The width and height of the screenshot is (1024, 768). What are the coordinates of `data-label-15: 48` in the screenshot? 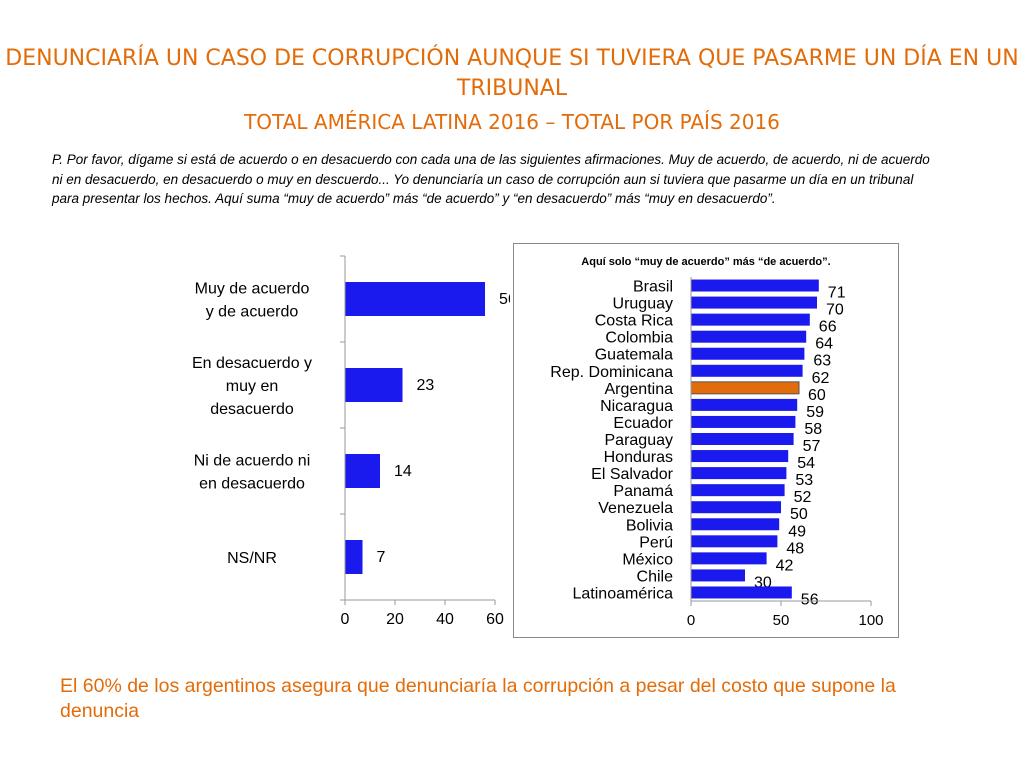 It's located at (795, 548).